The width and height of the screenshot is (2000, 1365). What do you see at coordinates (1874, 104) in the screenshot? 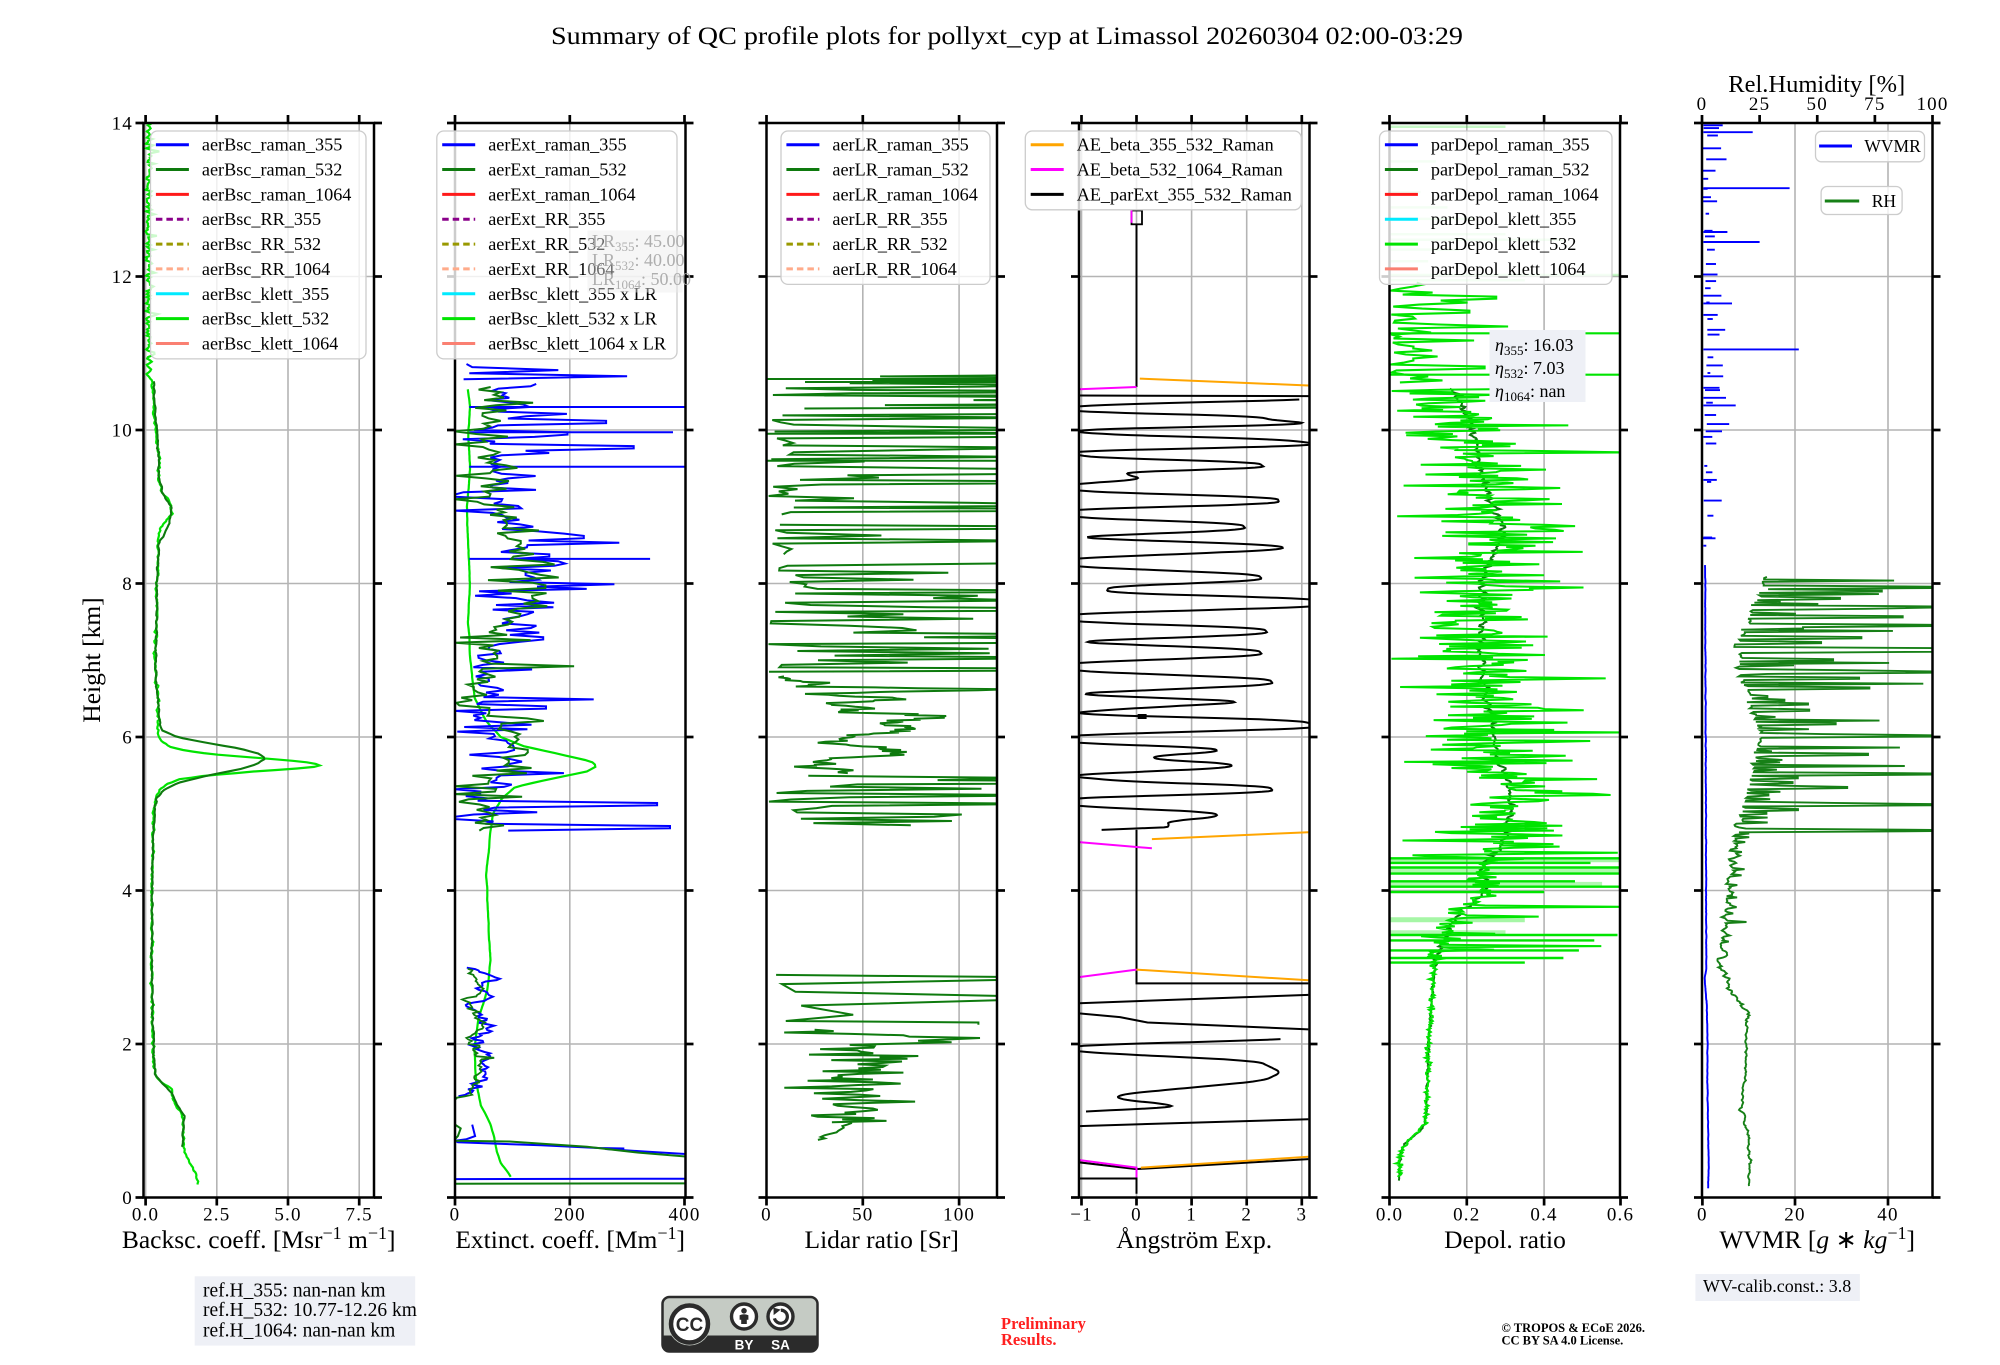
I see `svg-text: 75` at bounding box center [1874, 104].